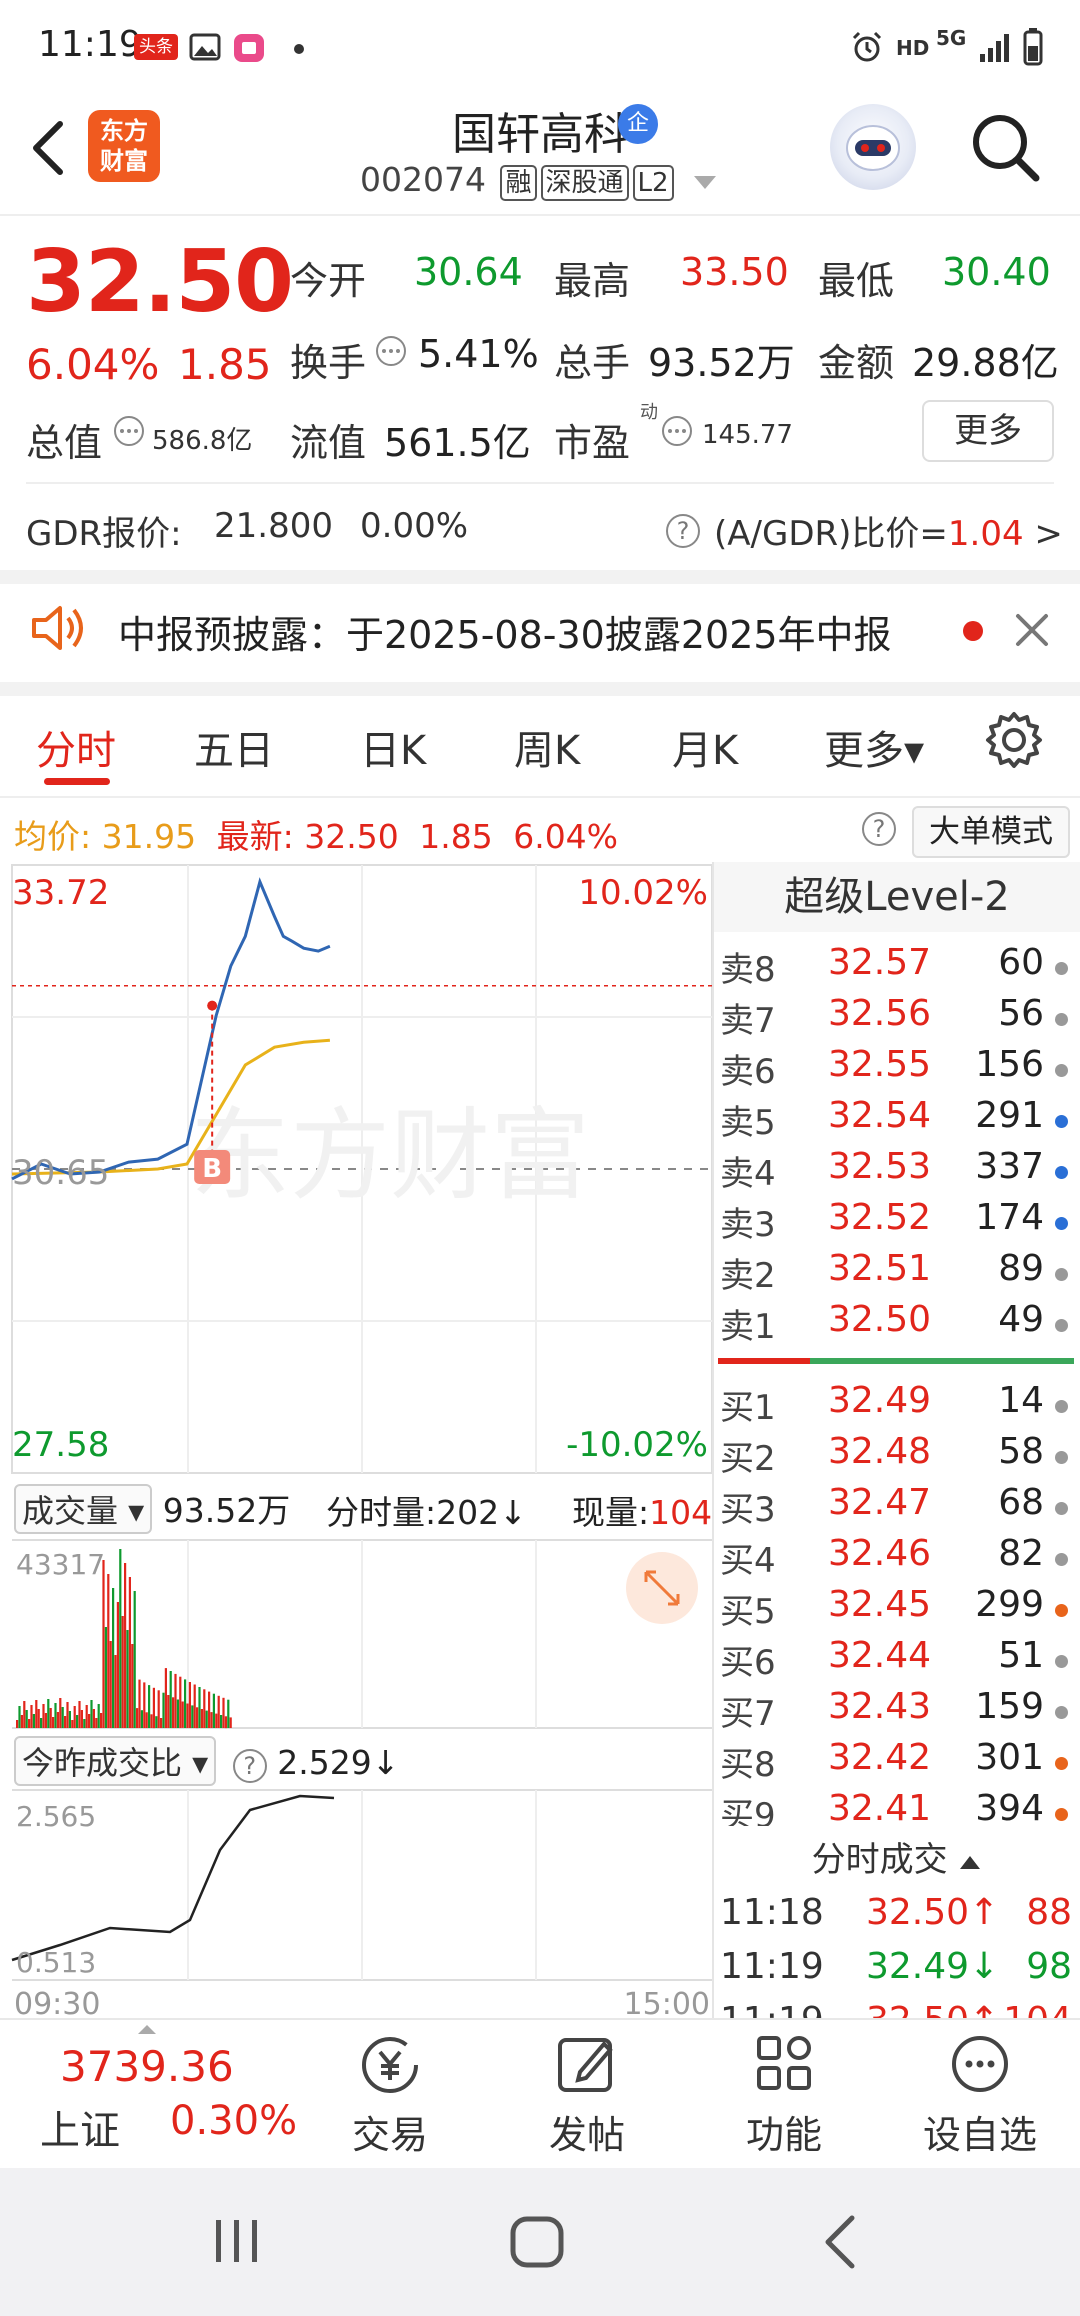 Image resolution: width=1080 pixels, height=2316 pixels. What do you see at coordinates (898, 1324) in the screenshot?
I see `ask-row-8: 卖1 32.50 49` at bounding box center [898, 1324].